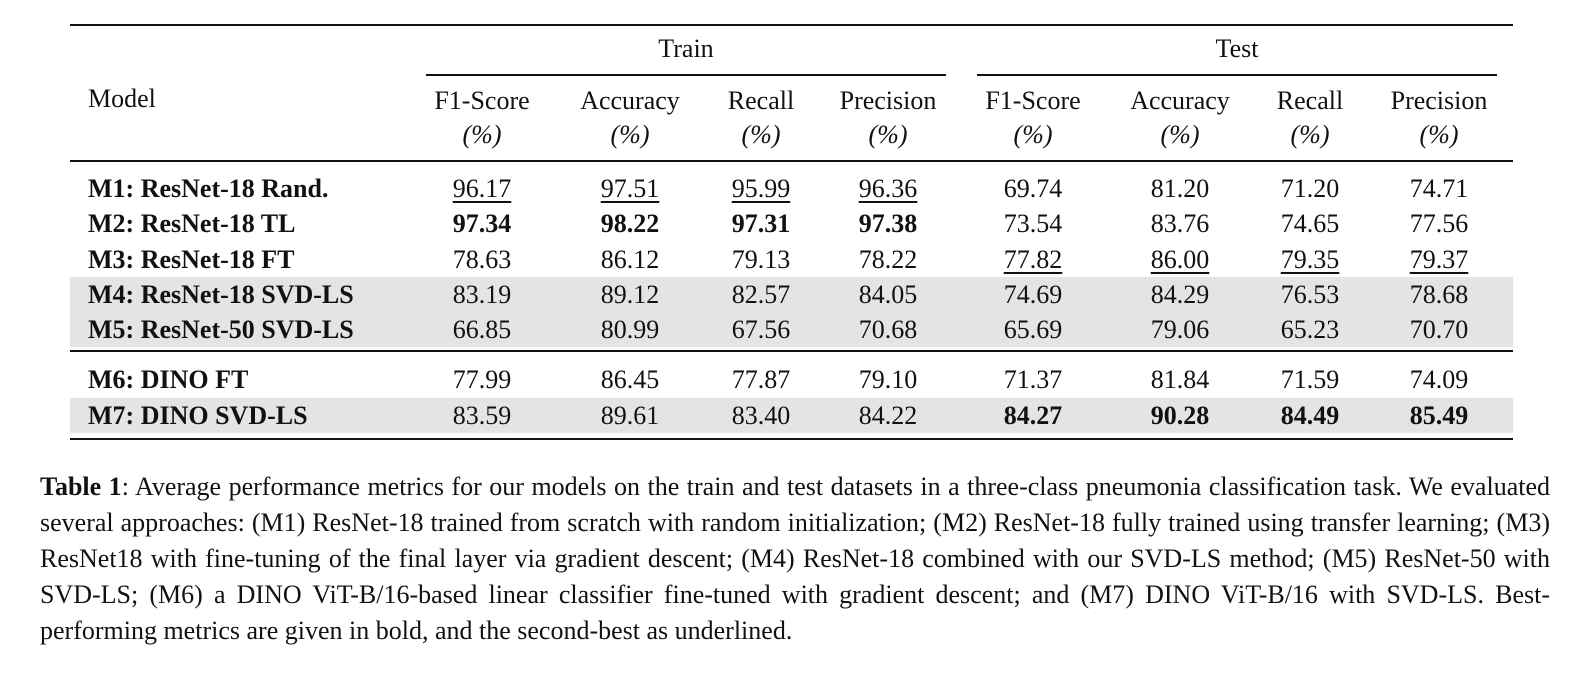 This screenshot has width=1579, height=682. I want to click on metric-value-text: 71.59, so click(1310, 379).